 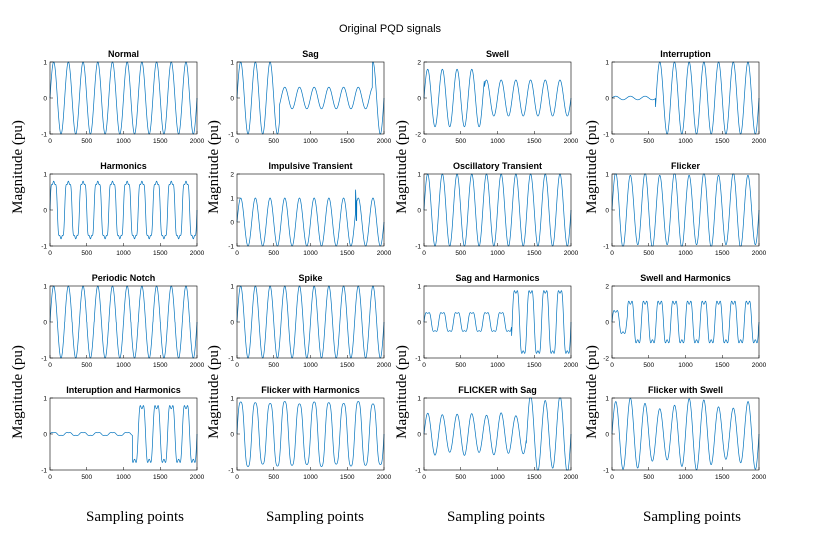 What do you see at coordinates (123, 54) in the screenshot?
I see `subplot-title: Normal` at bounding box center [123, 54].